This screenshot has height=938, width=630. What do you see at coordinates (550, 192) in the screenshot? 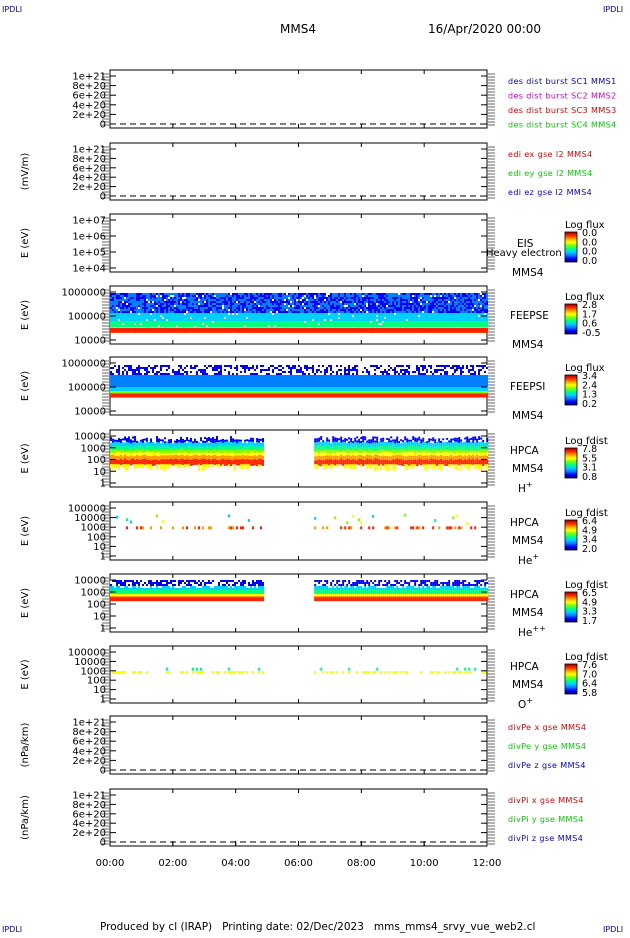
I see `legend-entry: edi ez gse l2 MMS4` at bounding box center [550, 192].